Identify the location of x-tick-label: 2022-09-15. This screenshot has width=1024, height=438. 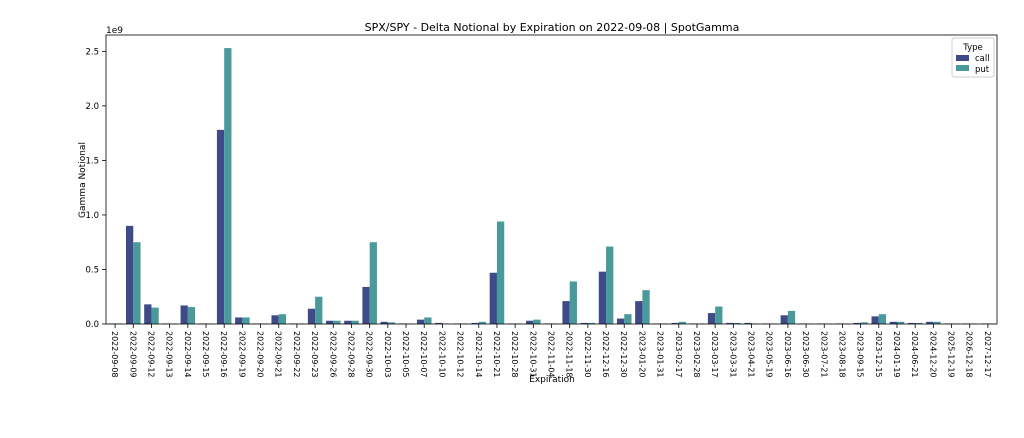
(205, 354).